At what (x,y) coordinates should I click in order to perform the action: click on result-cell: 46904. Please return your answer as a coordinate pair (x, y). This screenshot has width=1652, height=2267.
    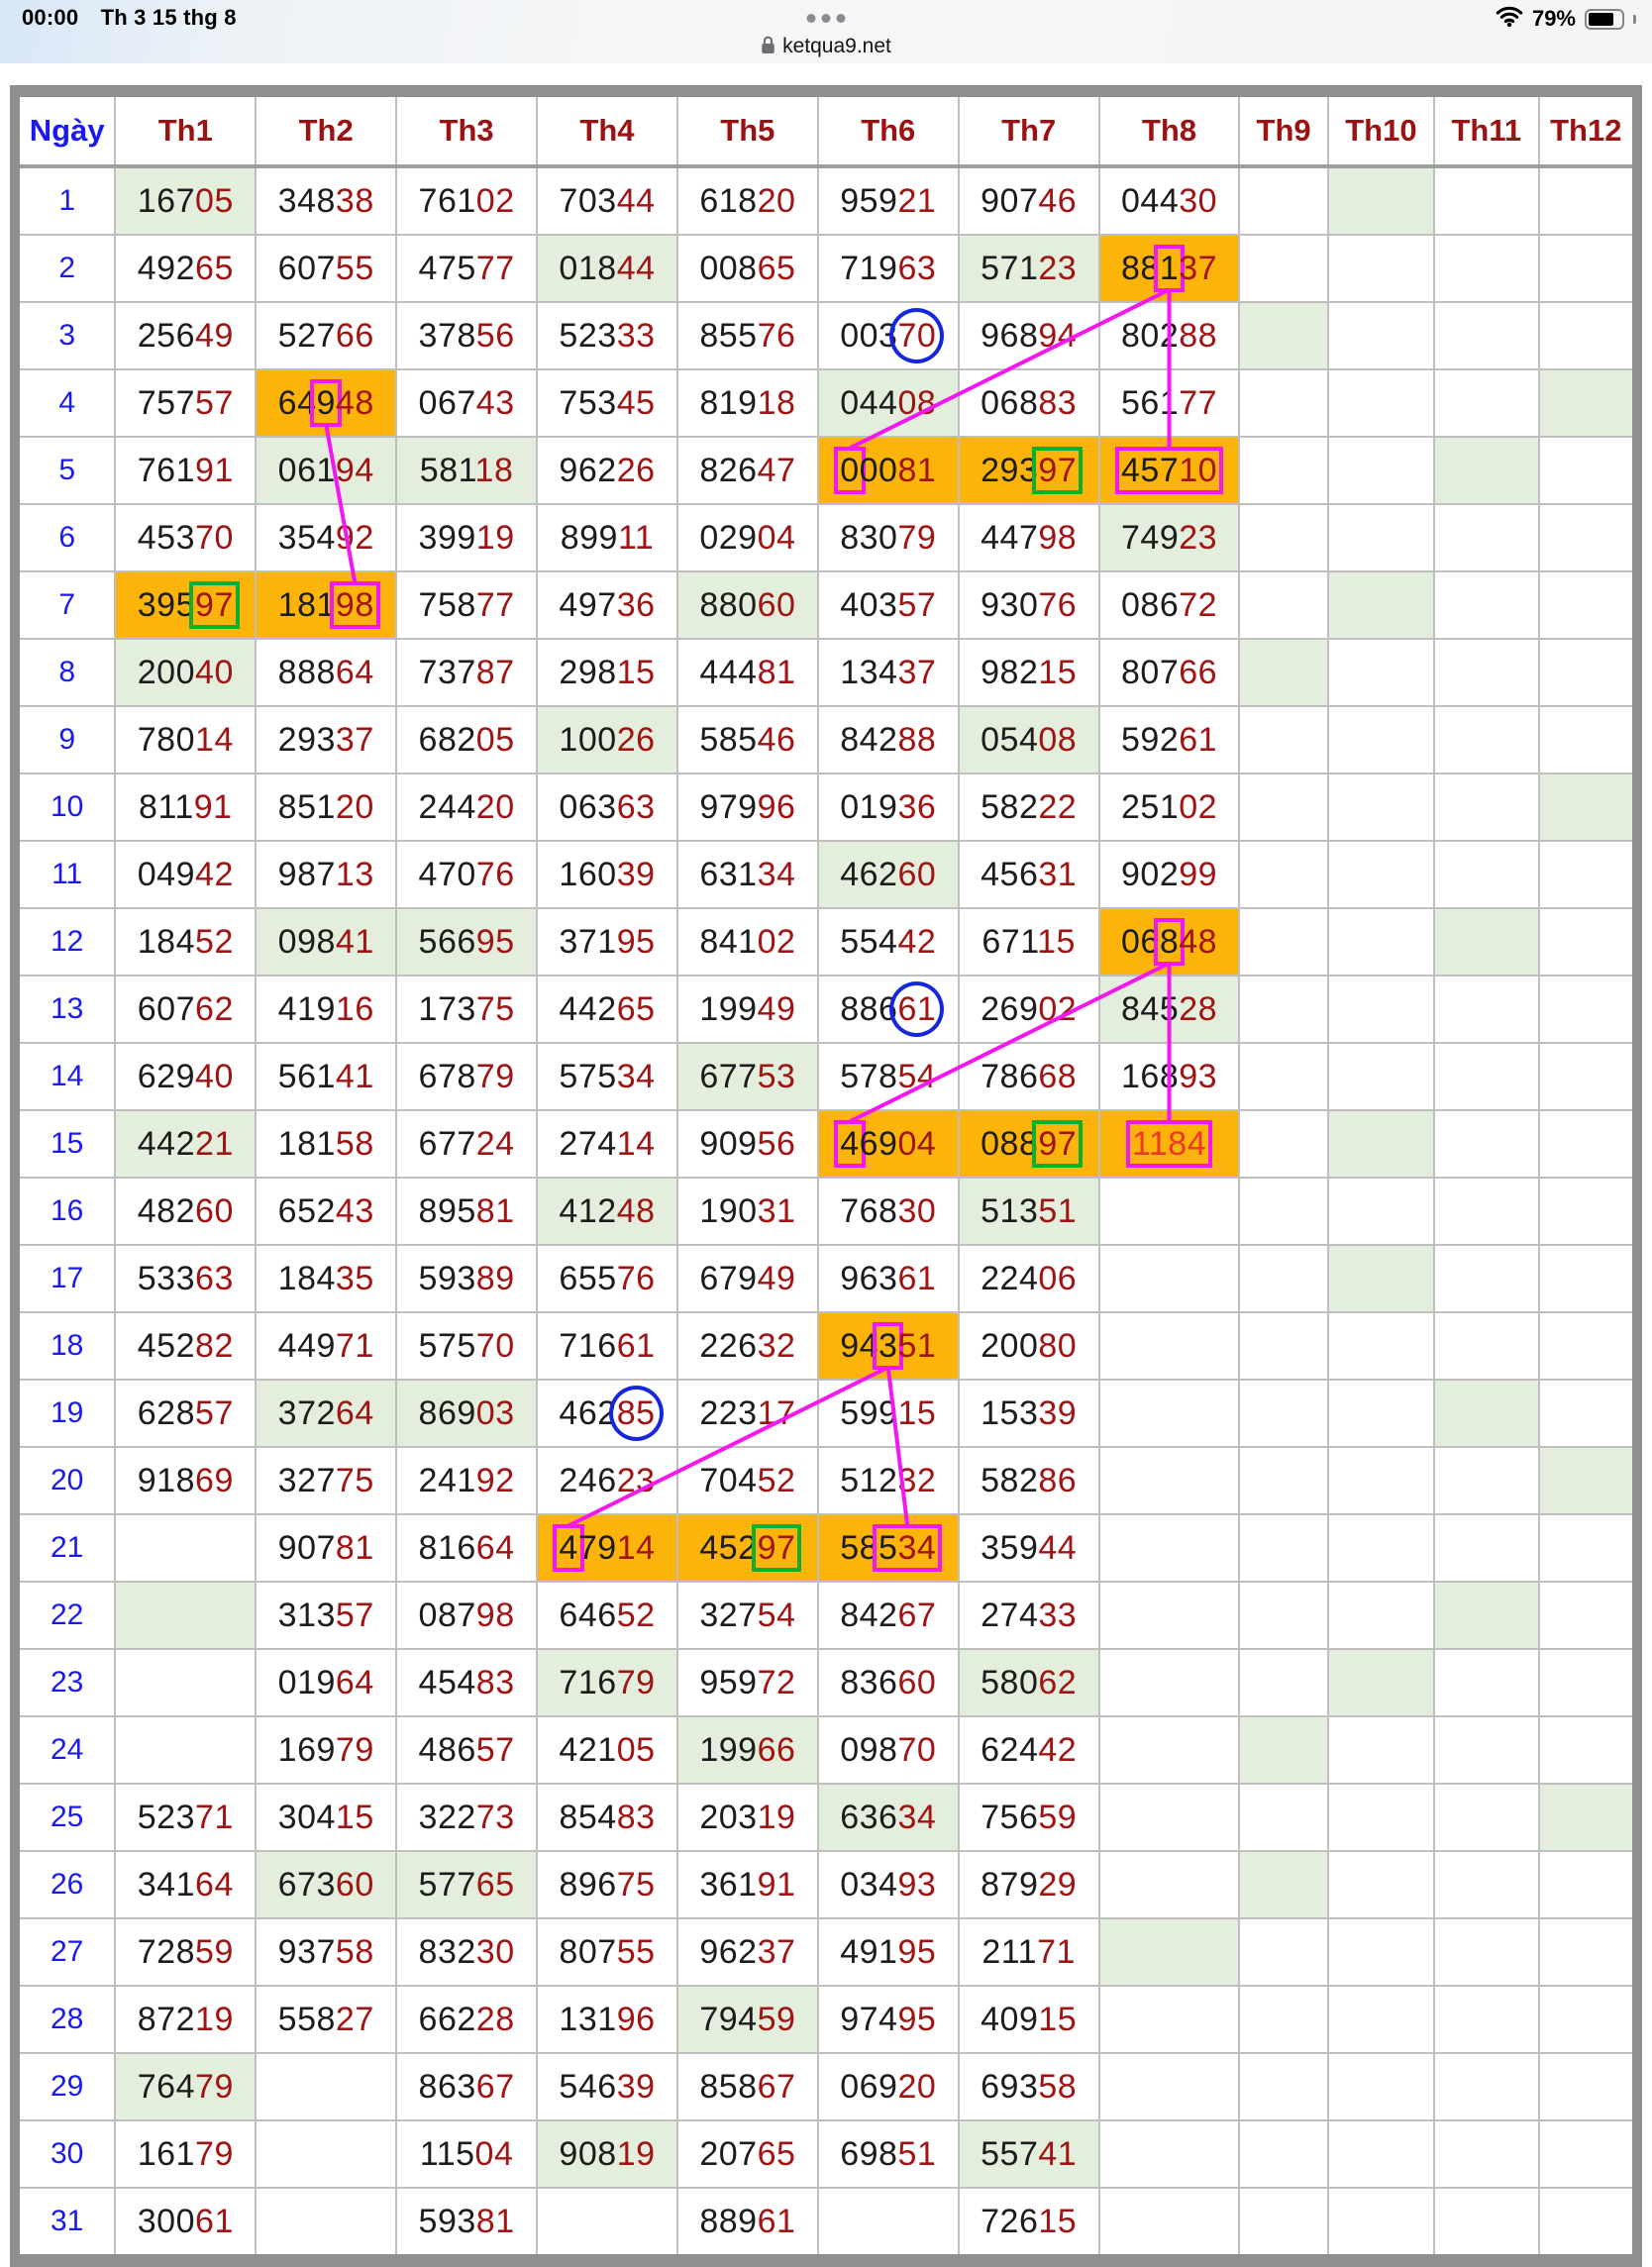
    Looking at the image, I should click on (889, 1144).